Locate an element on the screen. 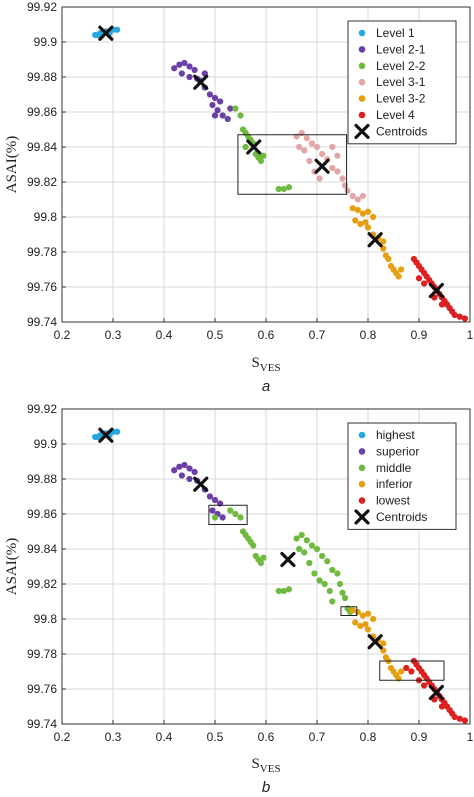 The width and height of the screenshot is (474, 797). panel-caption: b is located at coordinates (266, 787).